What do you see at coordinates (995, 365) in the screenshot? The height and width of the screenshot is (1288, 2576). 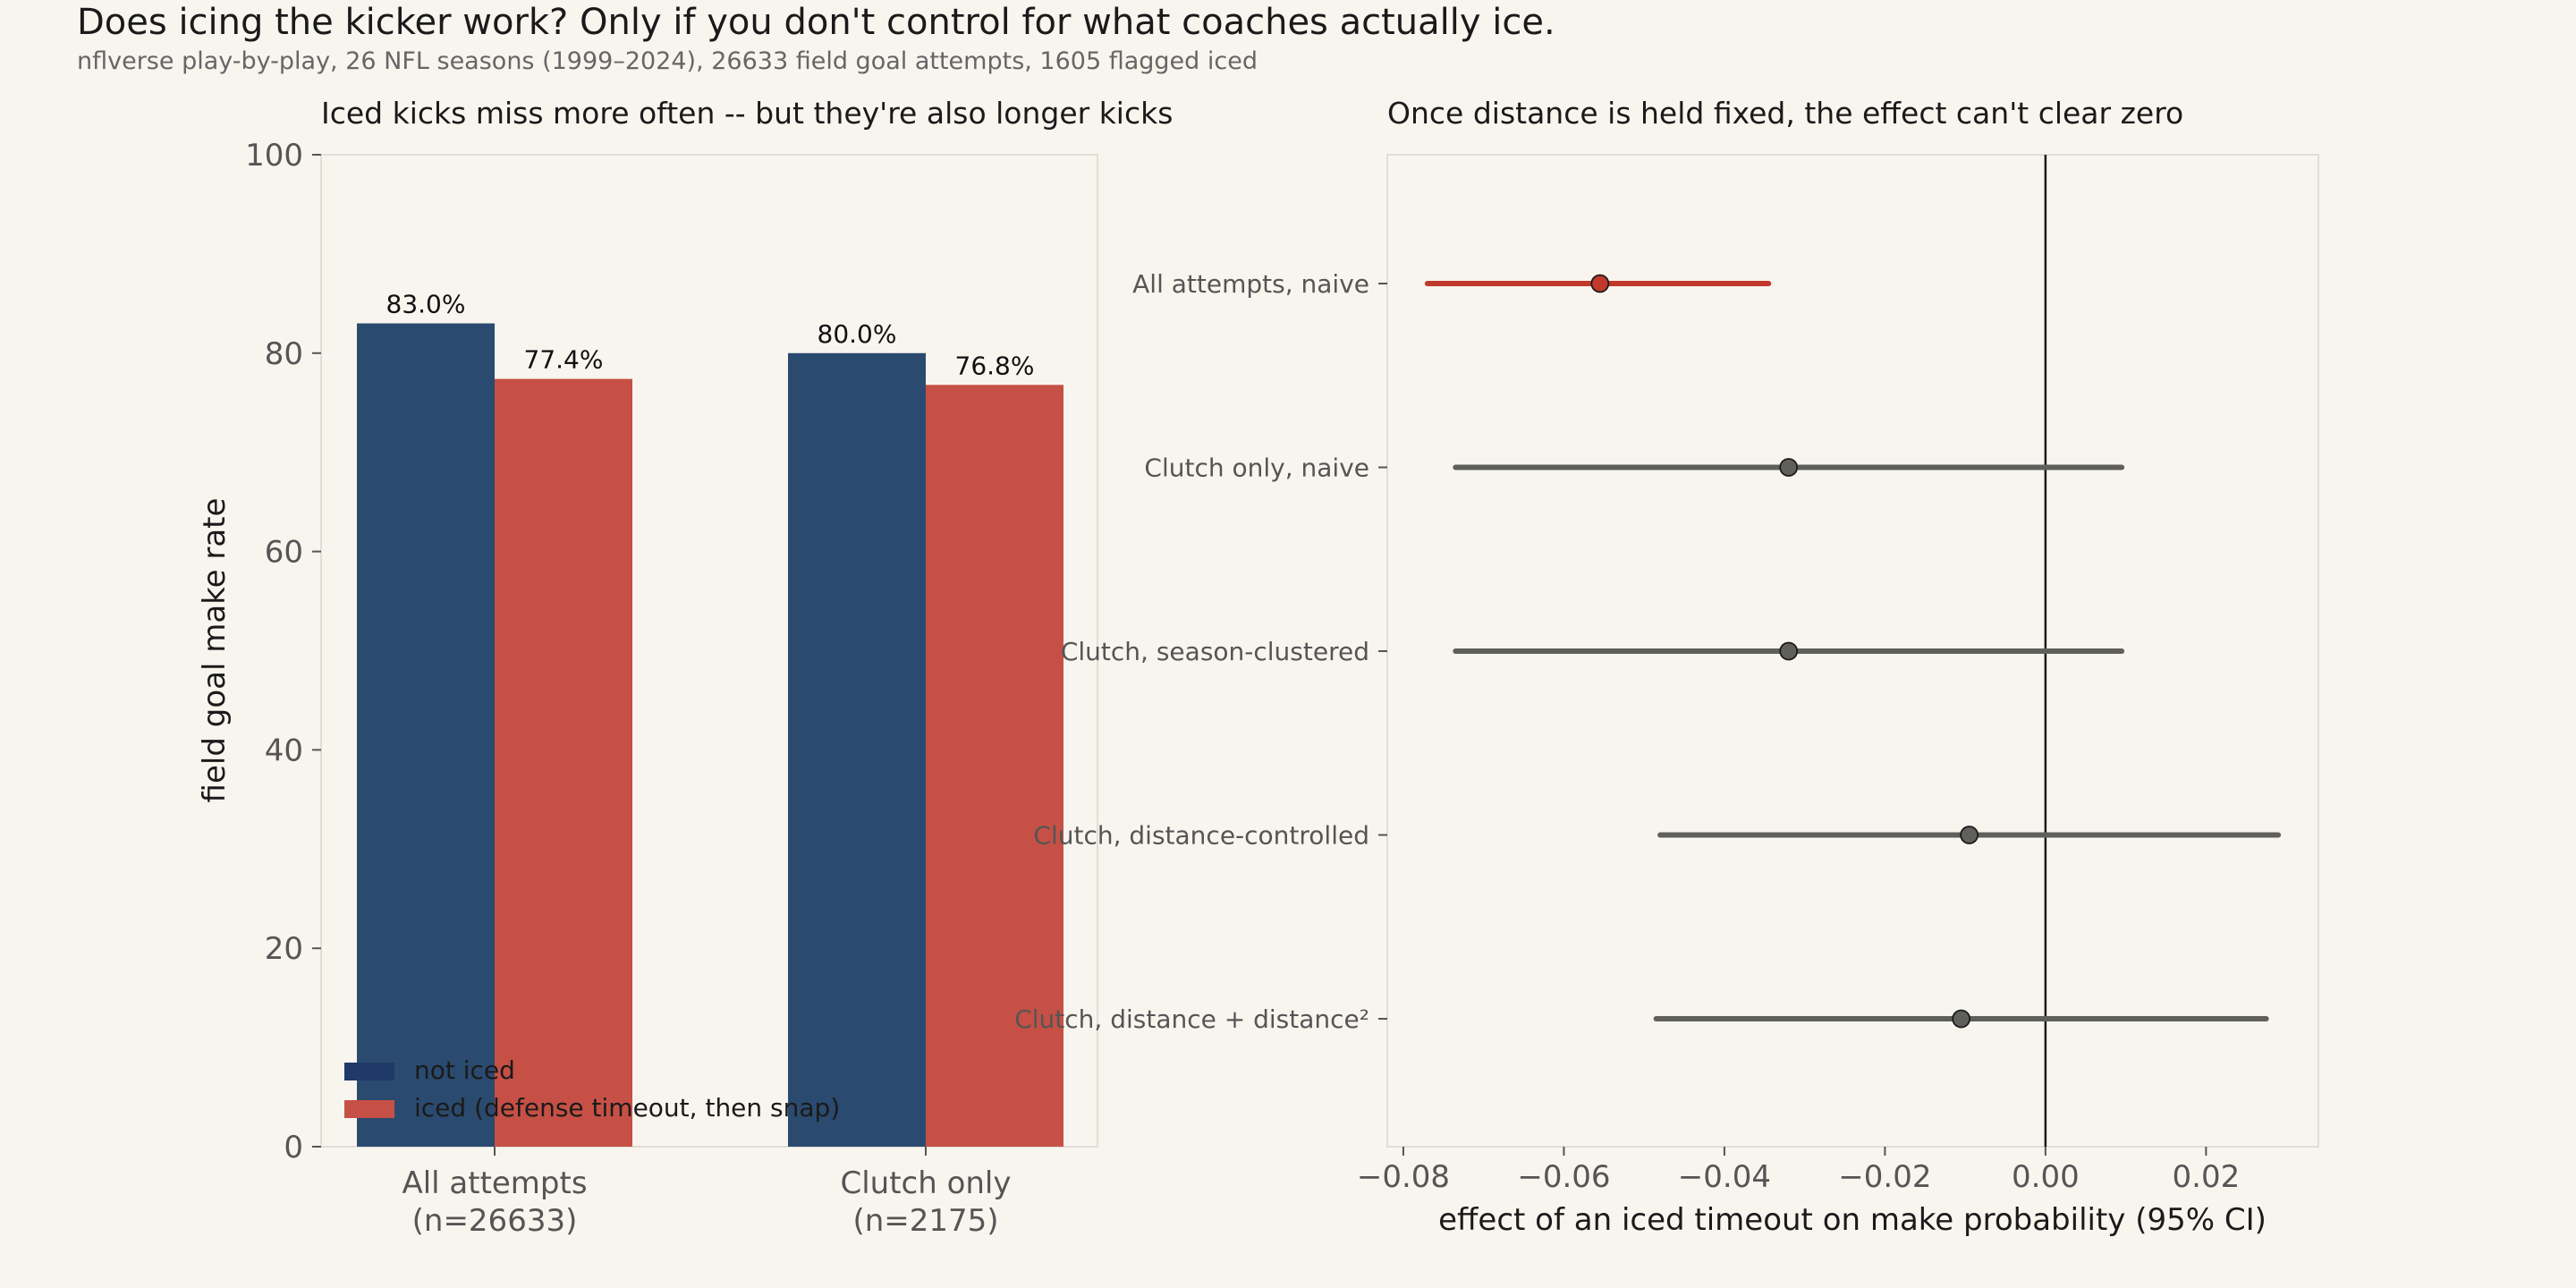 I see `bar-value-label: 76.8%` at bounding box center [995, 365].